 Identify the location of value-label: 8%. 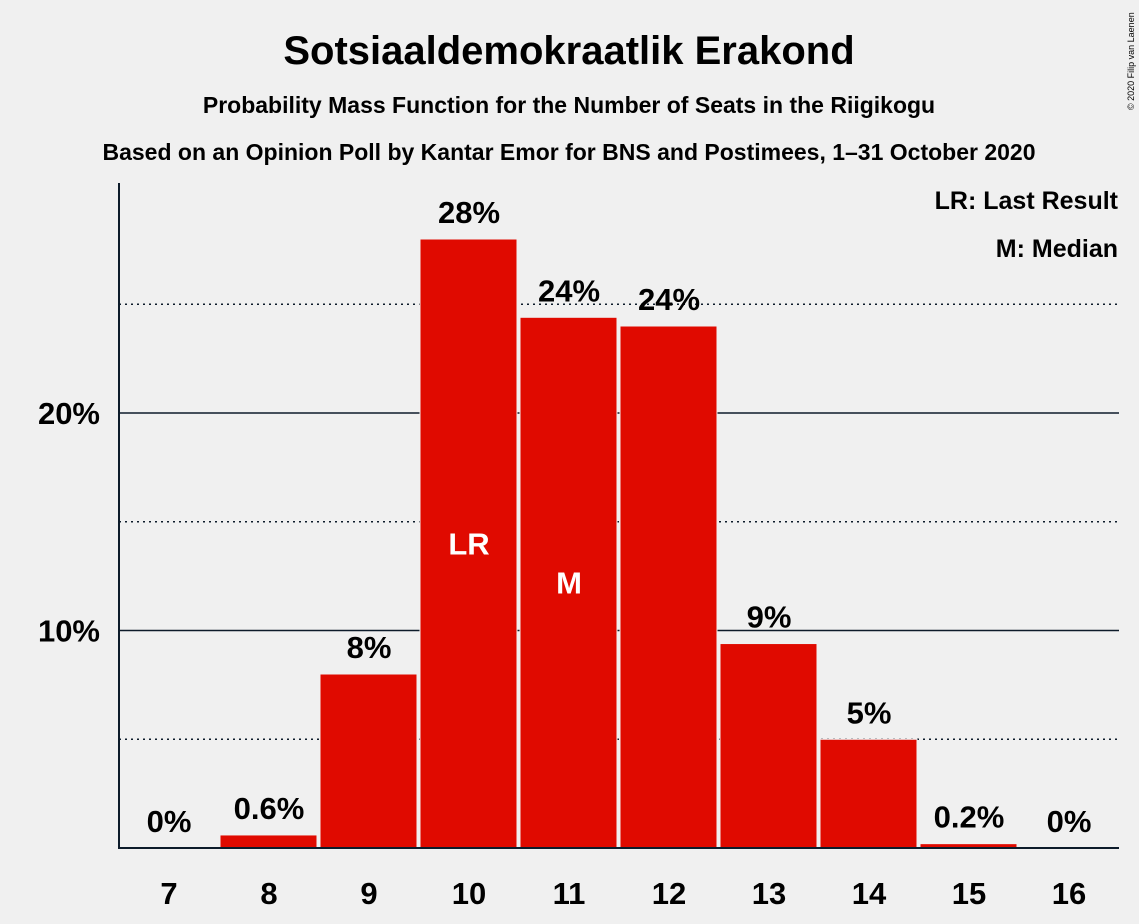
(369, 647).